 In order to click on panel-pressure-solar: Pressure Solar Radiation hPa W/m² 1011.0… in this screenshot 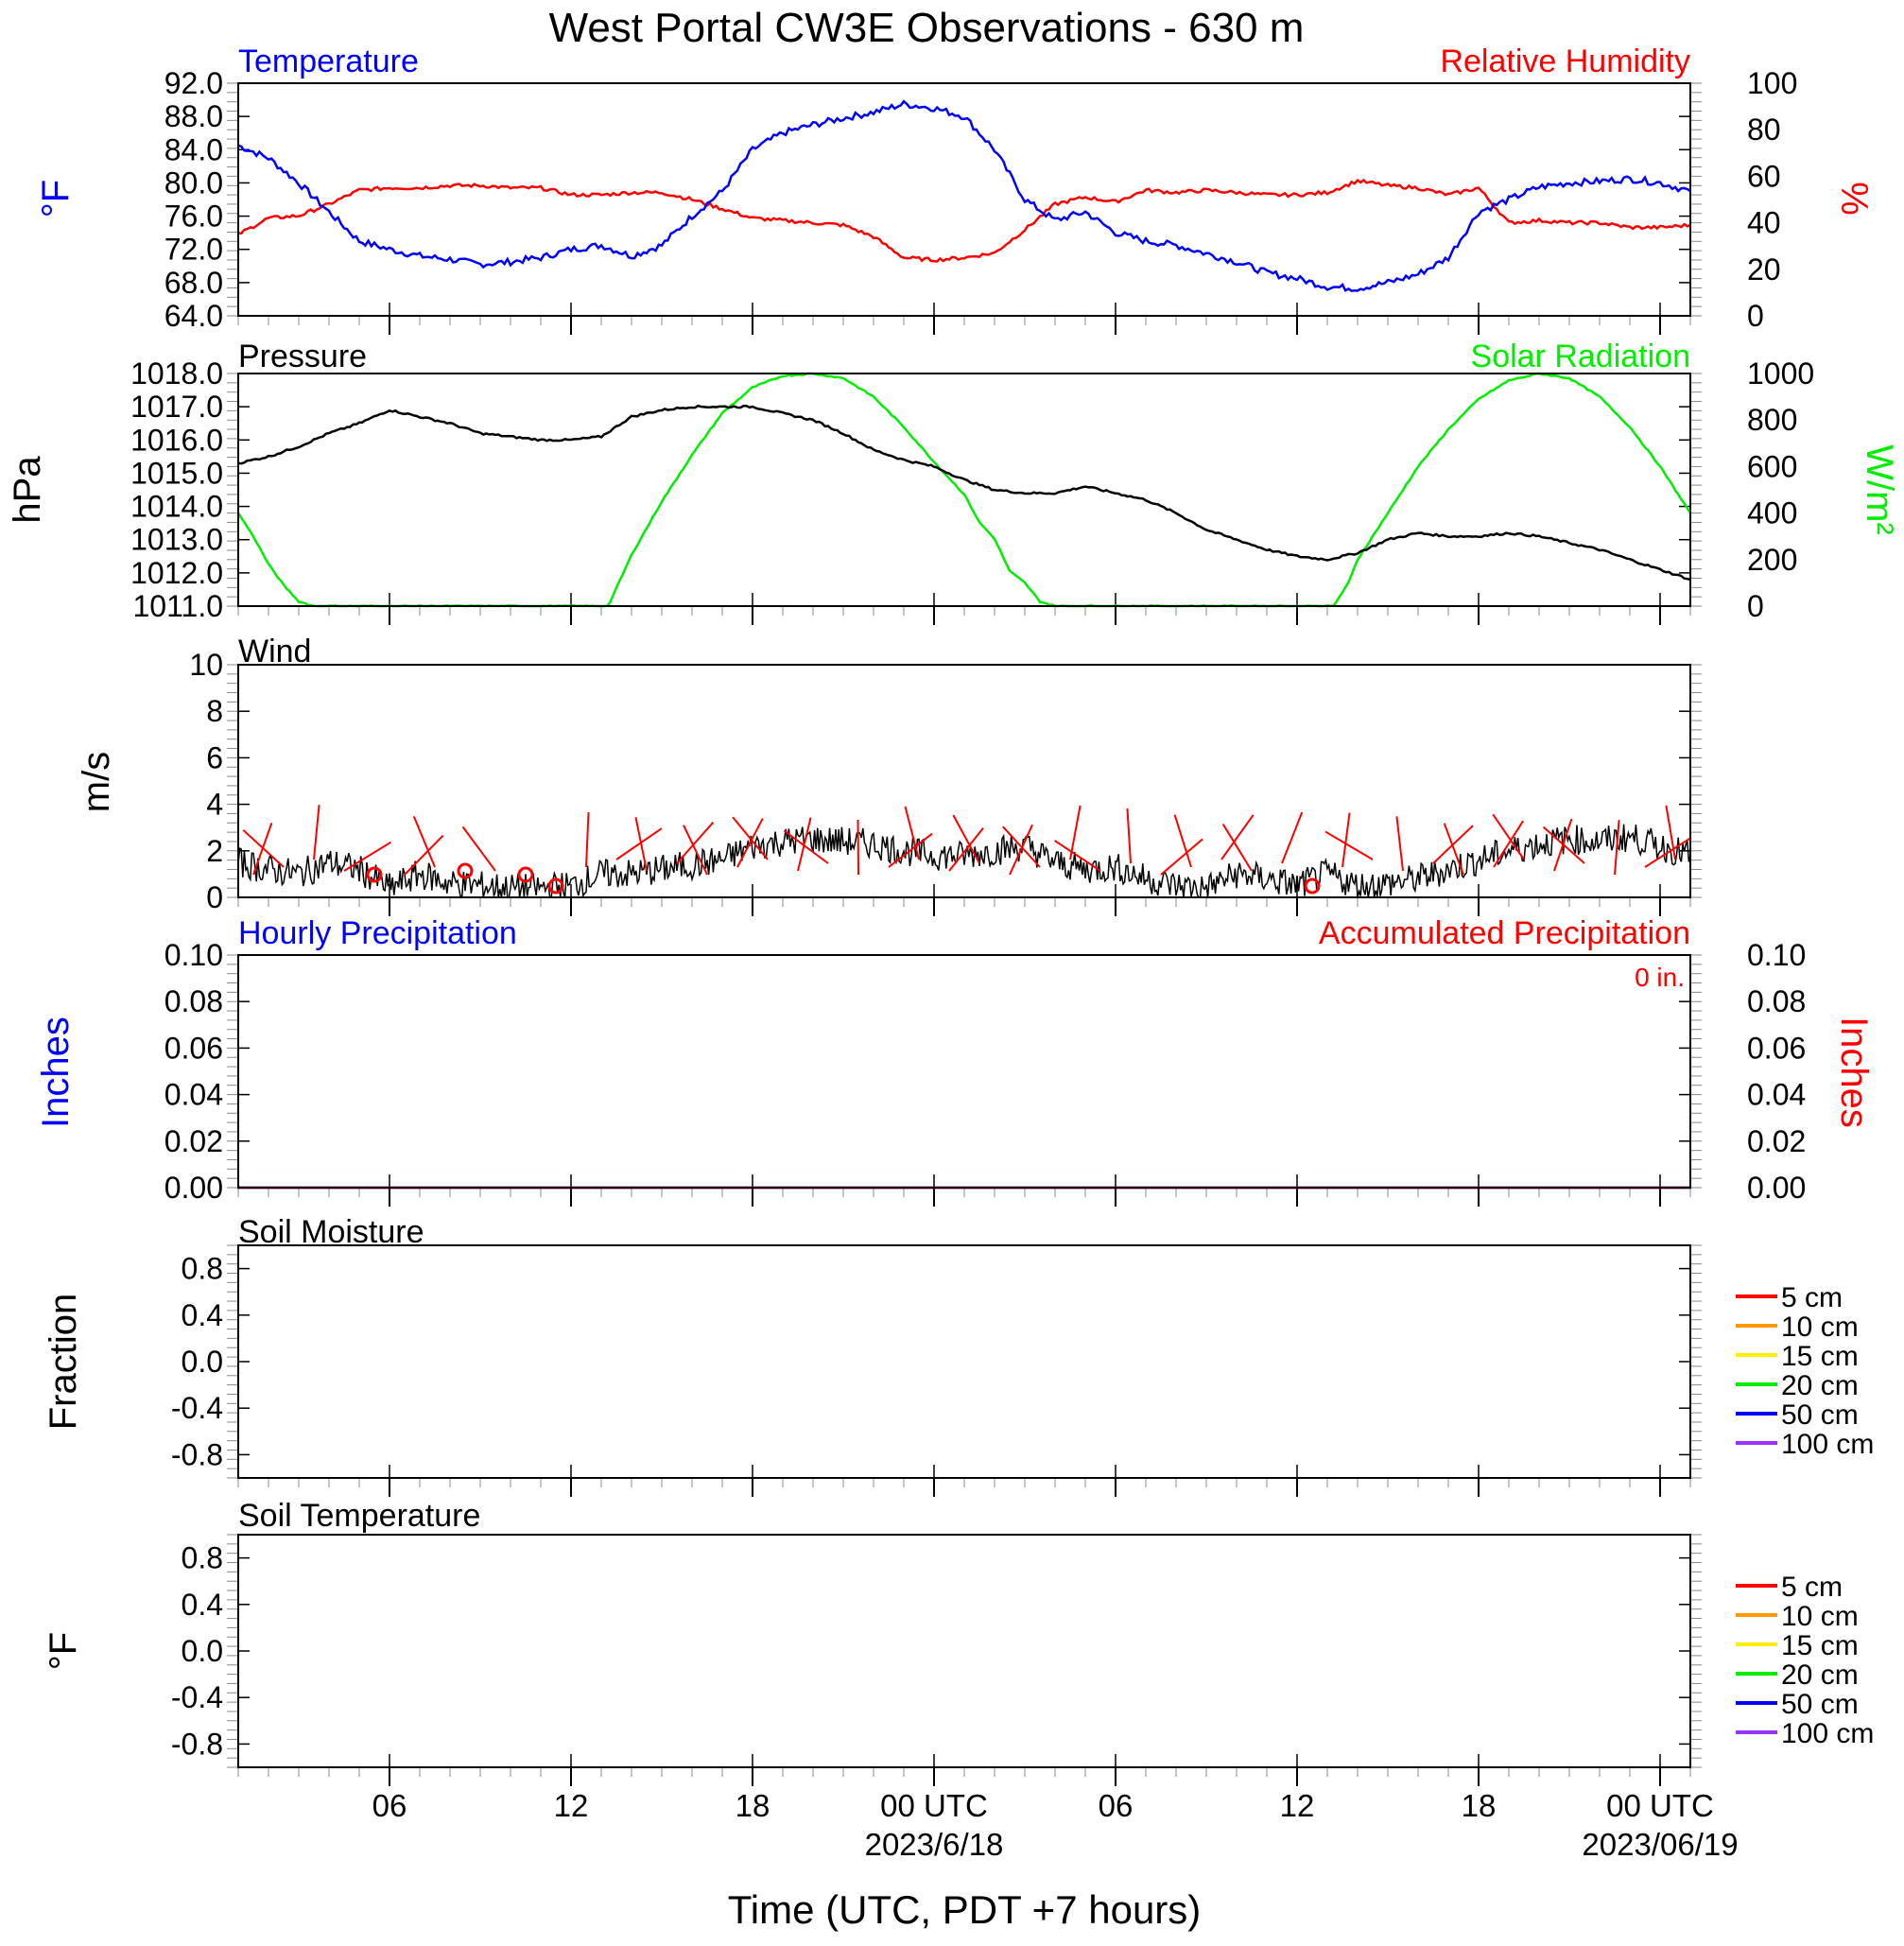, I will do `click(954, 482)`.